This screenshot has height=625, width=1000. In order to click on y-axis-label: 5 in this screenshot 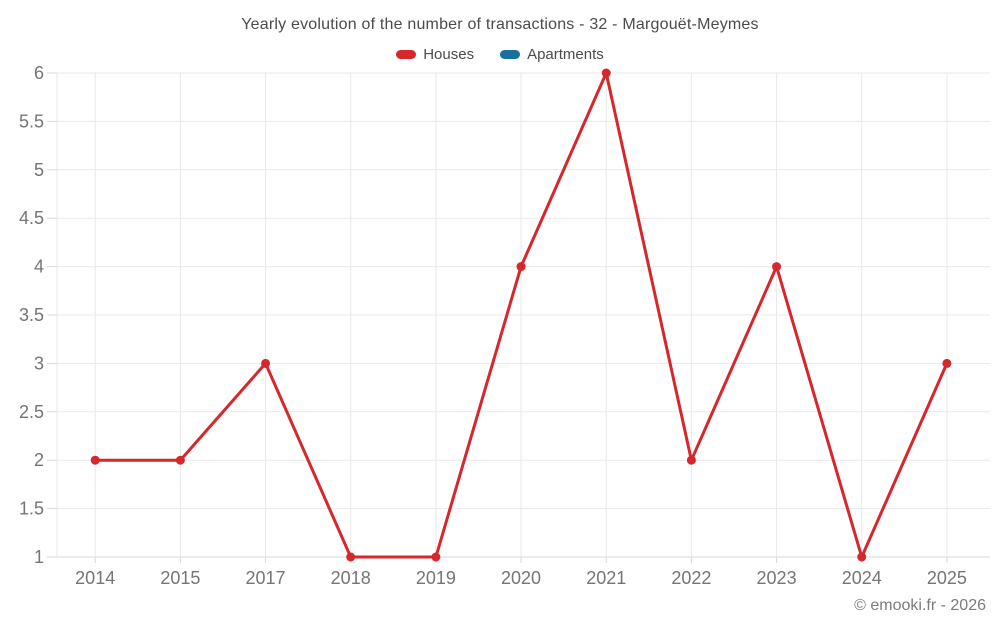, I will do `click(39, 170)`.